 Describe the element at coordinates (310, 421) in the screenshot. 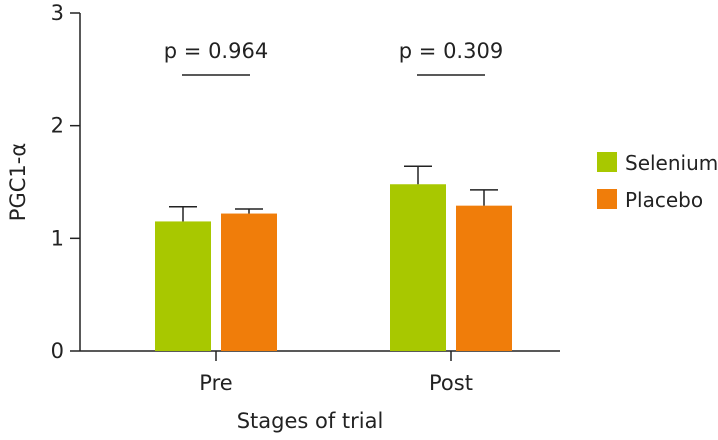

I see `x-axis-title: Stages of trial` at that location.